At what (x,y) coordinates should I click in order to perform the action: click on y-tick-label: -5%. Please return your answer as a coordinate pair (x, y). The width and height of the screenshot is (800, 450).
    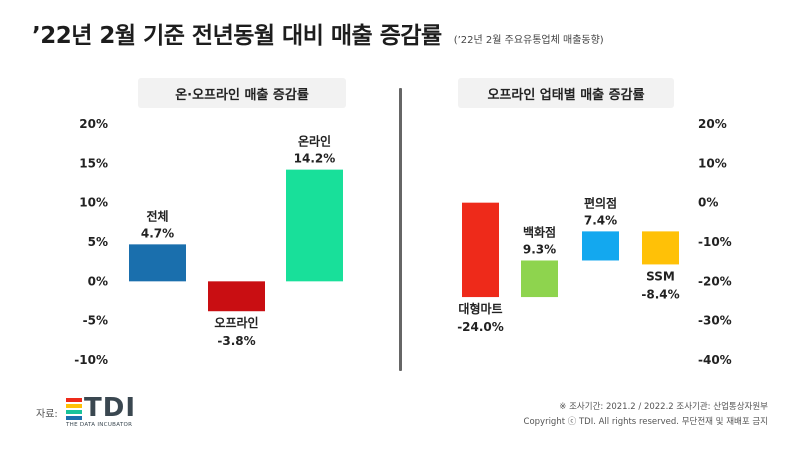
    Looking at the image, I should click on (95, 321).